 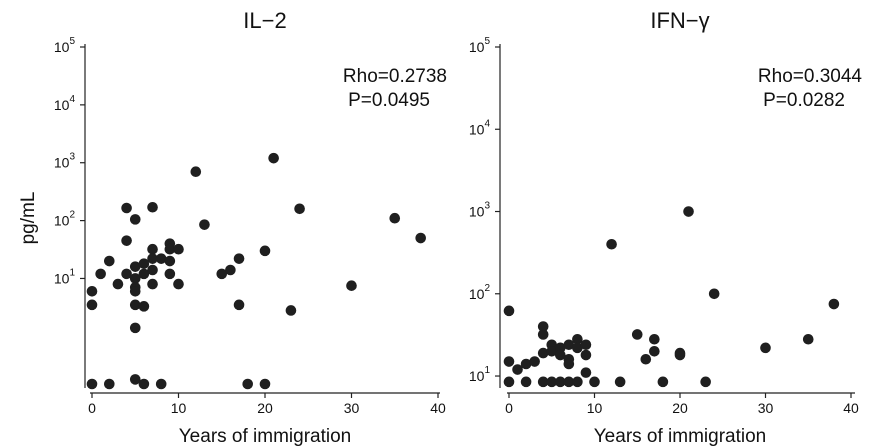 I want to click on y-tick-exponent: 2, so click(x=72, y=215).